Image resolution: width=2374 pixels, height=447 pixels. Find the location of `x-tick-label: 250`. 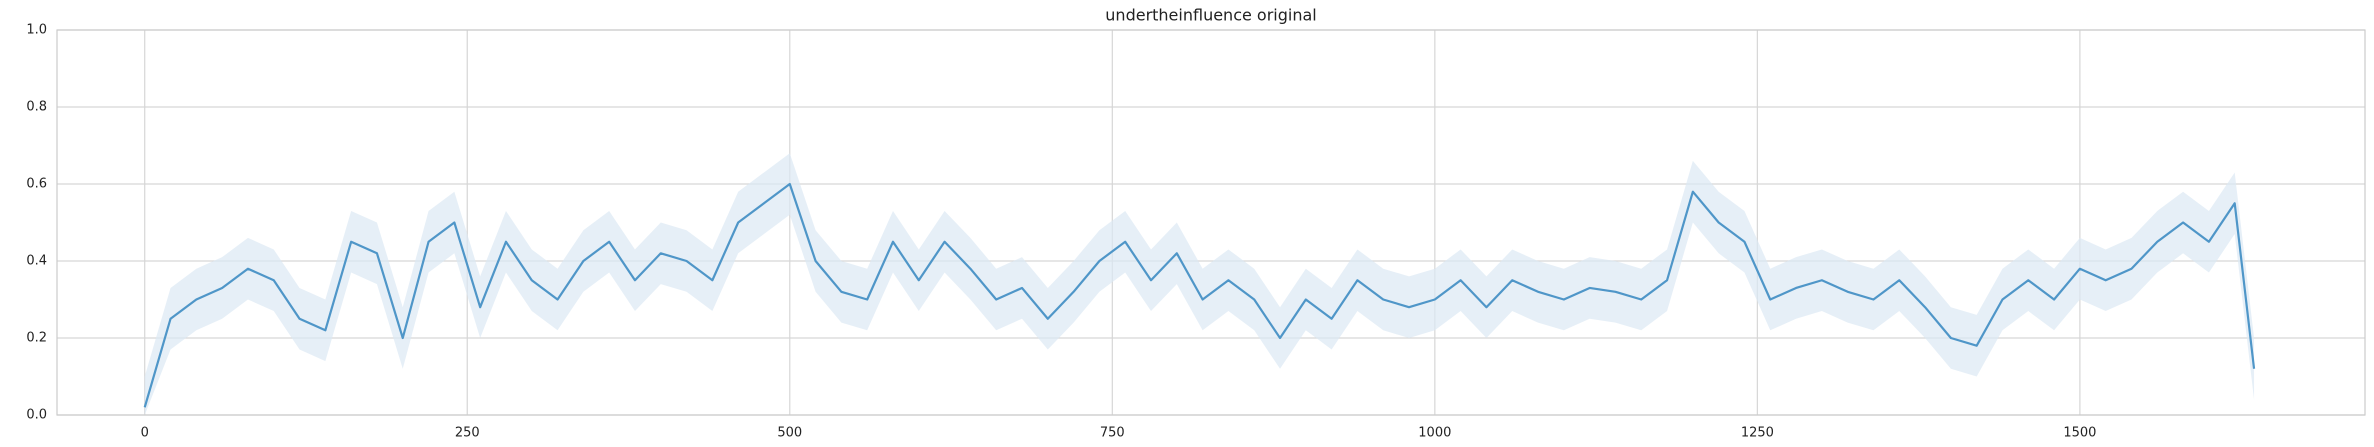

x-tick-label: 250 is located at coordinates (467, 433).